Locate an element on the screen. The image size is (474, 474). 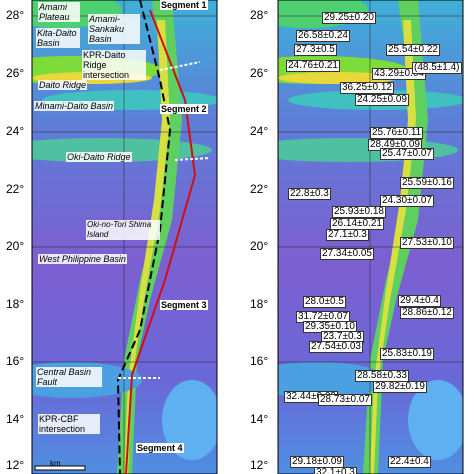
age-label: 25.93±0.18 is located at coordinates (359, 212).